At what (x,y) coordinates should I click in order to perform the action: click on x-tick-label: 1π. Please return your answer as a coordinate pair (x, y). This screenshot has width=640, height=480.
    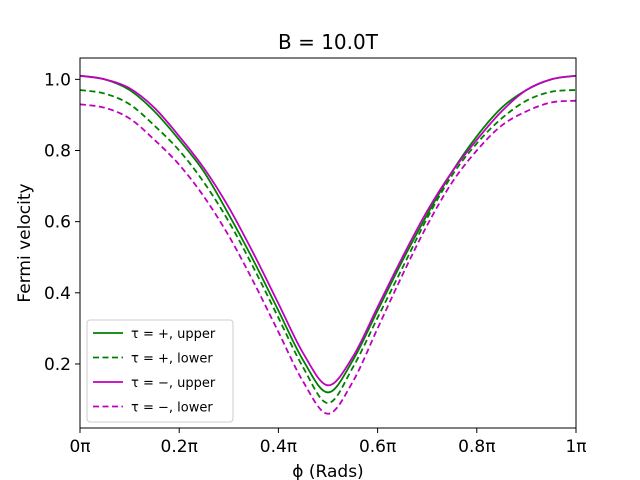
    Looking at the image, I should click on (575, 447).